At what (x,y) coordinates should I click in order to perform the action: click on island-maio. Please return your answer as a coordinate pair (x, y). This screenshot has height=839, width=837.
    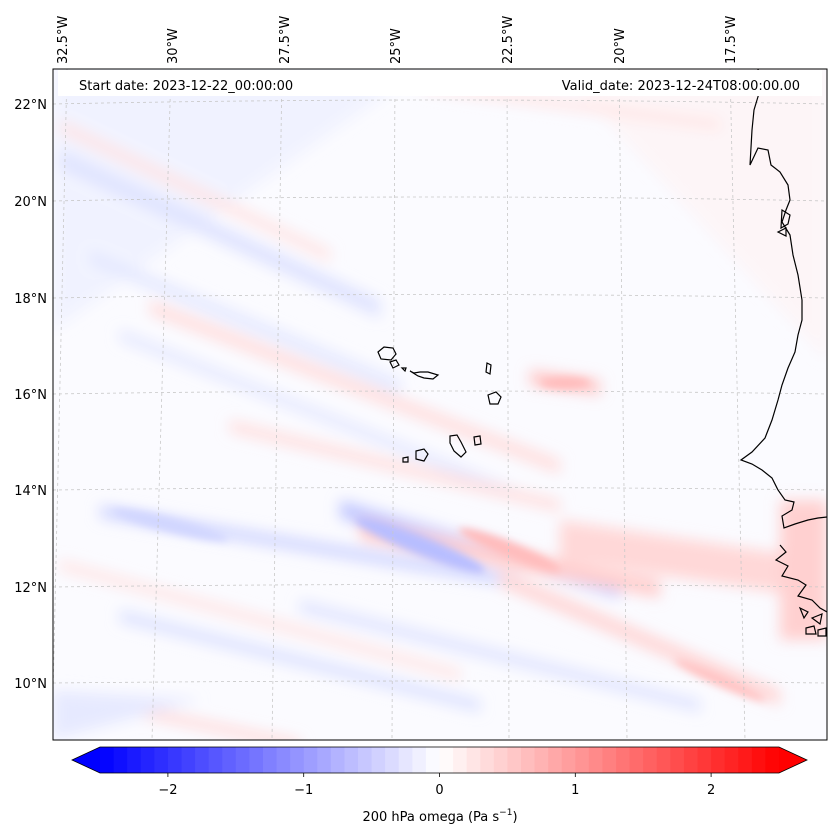
    Looking at the image, I should click on (477, 440).